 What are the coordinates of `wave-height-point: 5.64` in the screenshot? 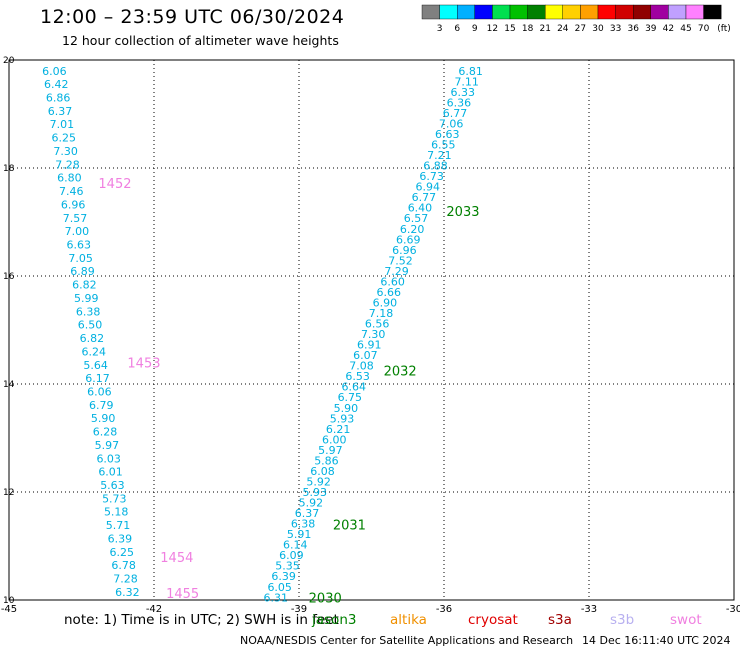 It's located at (95, 365).